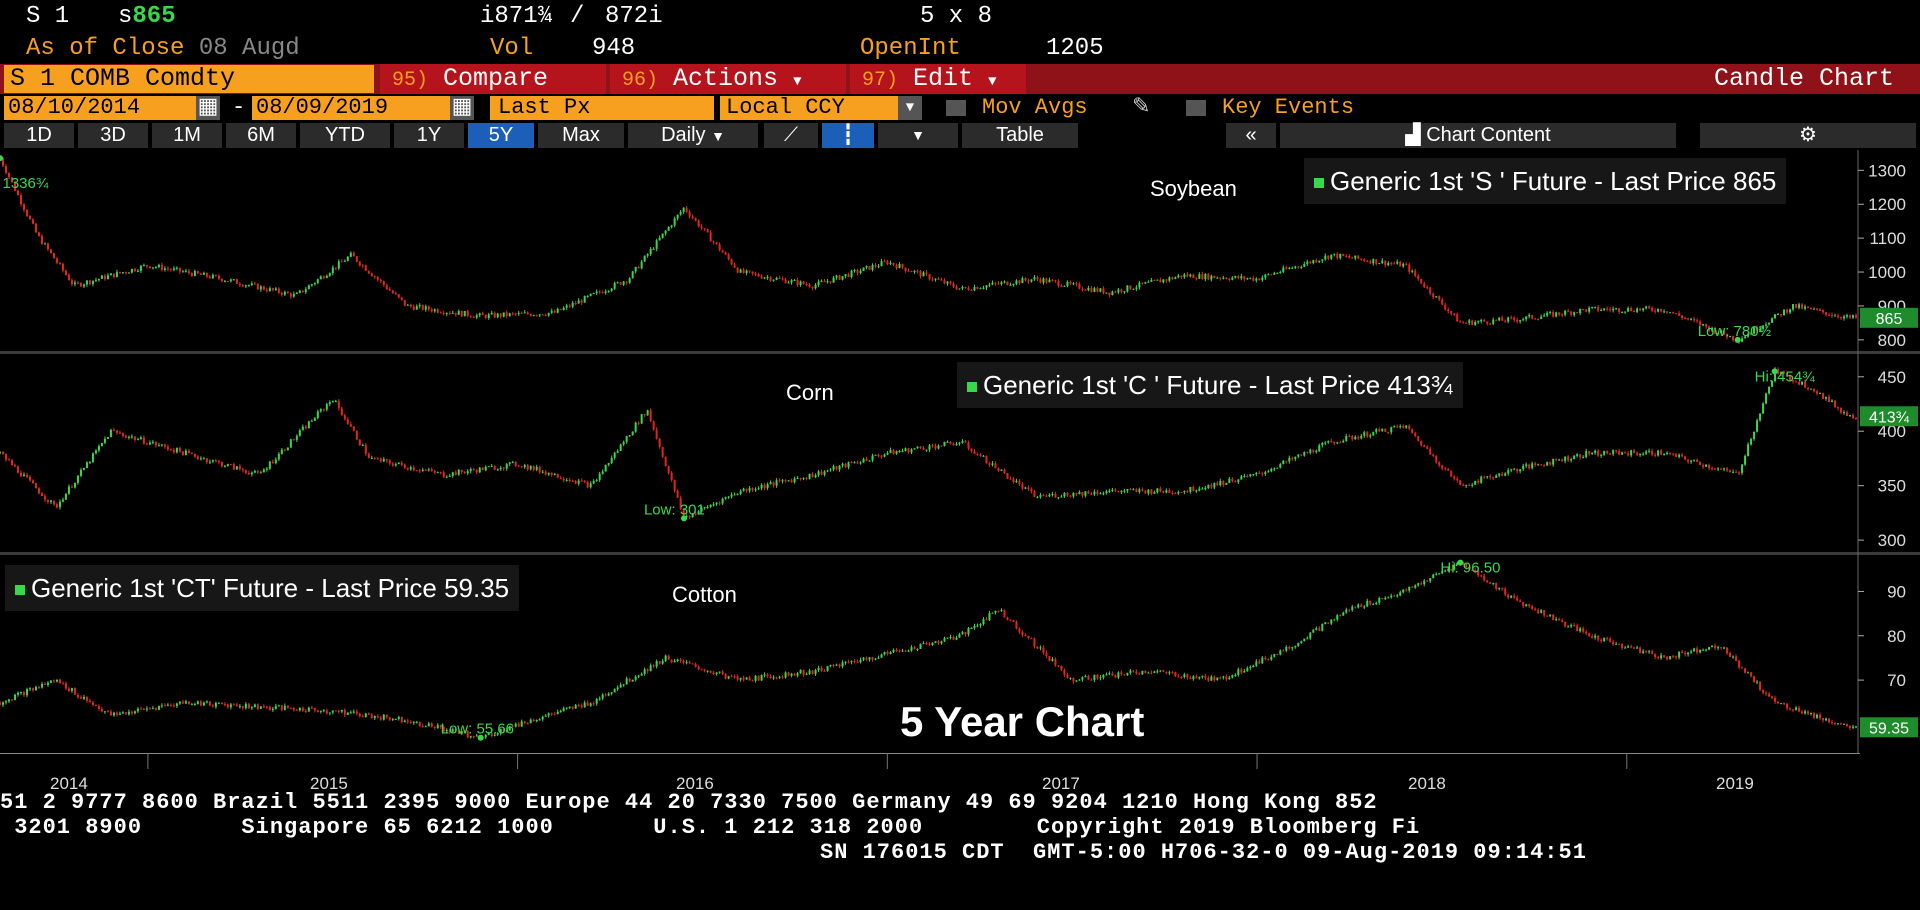 This screenshot has width=1920, height=910. Describe the element at coordinates (960, 352) in the screenshot. I see `panel-separator` at that location.